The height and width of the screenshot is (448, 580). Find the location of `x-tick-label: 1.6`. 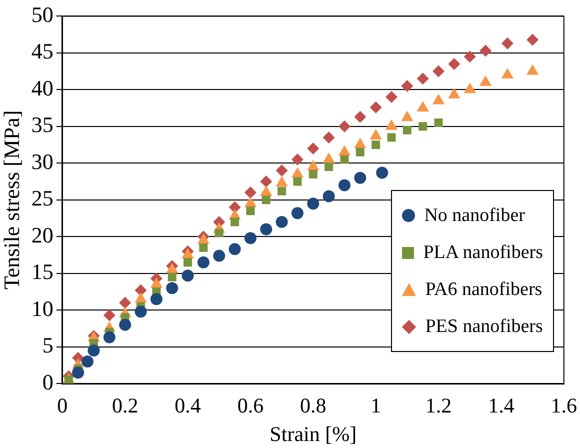

x-tick-label: 1.6 is located at coordinates (563, 406).